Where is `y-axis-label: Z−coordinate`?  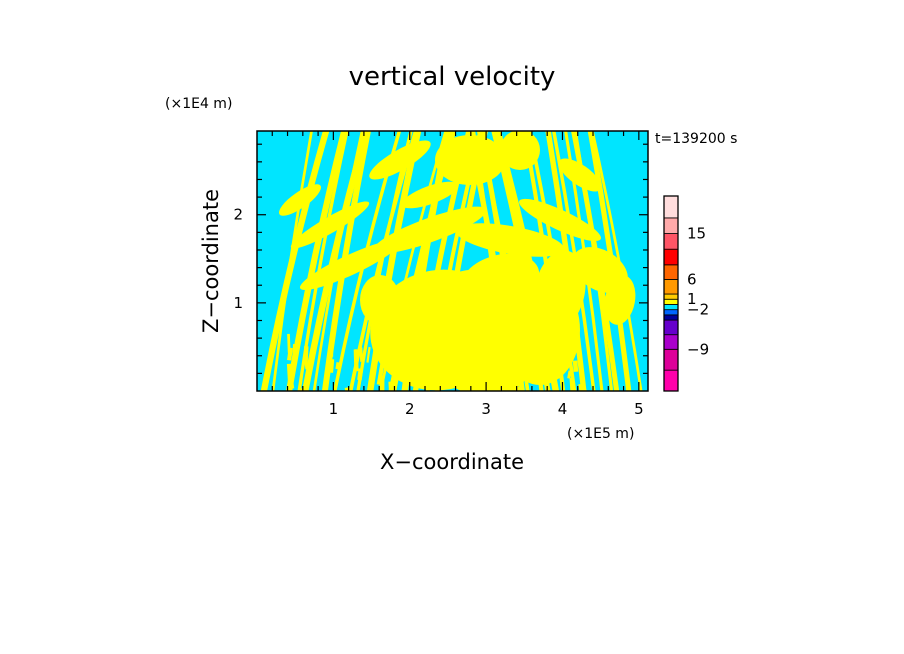 y-axis-label: Z−coordinate is located at coordinates (211, 261).